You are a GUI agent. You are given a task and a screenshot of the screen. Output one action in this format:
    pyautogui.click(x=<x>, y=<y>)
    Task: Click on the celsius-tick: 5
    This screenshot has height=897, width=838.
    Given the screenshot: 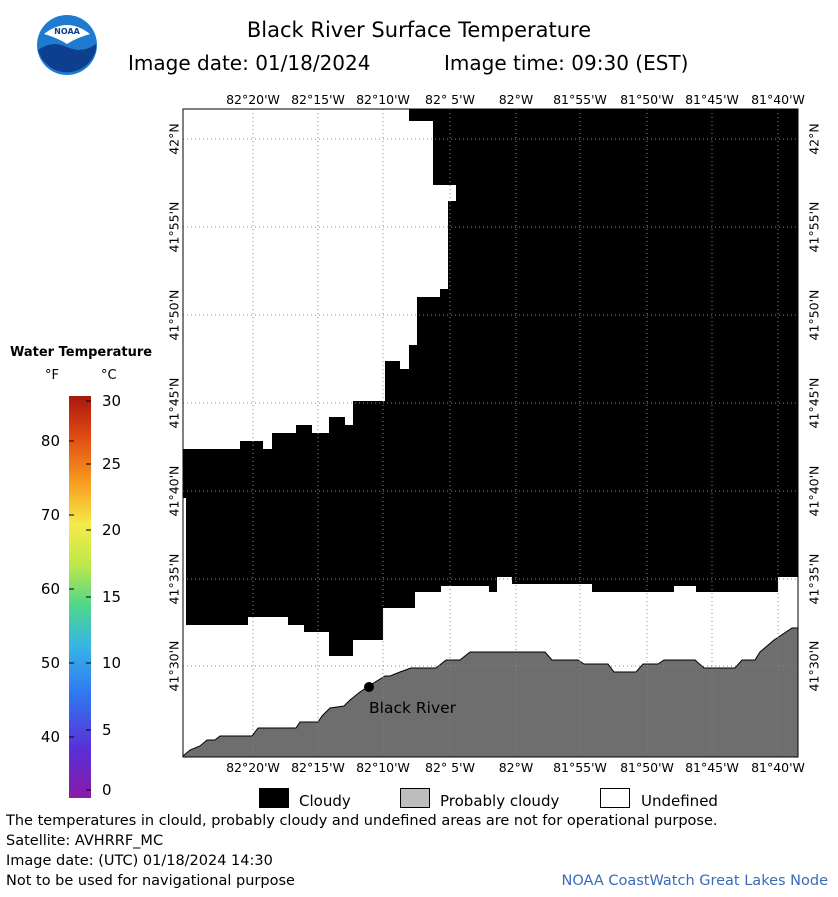 What is the action you would take?
    pyautogui.click(x=107, y=730)
    